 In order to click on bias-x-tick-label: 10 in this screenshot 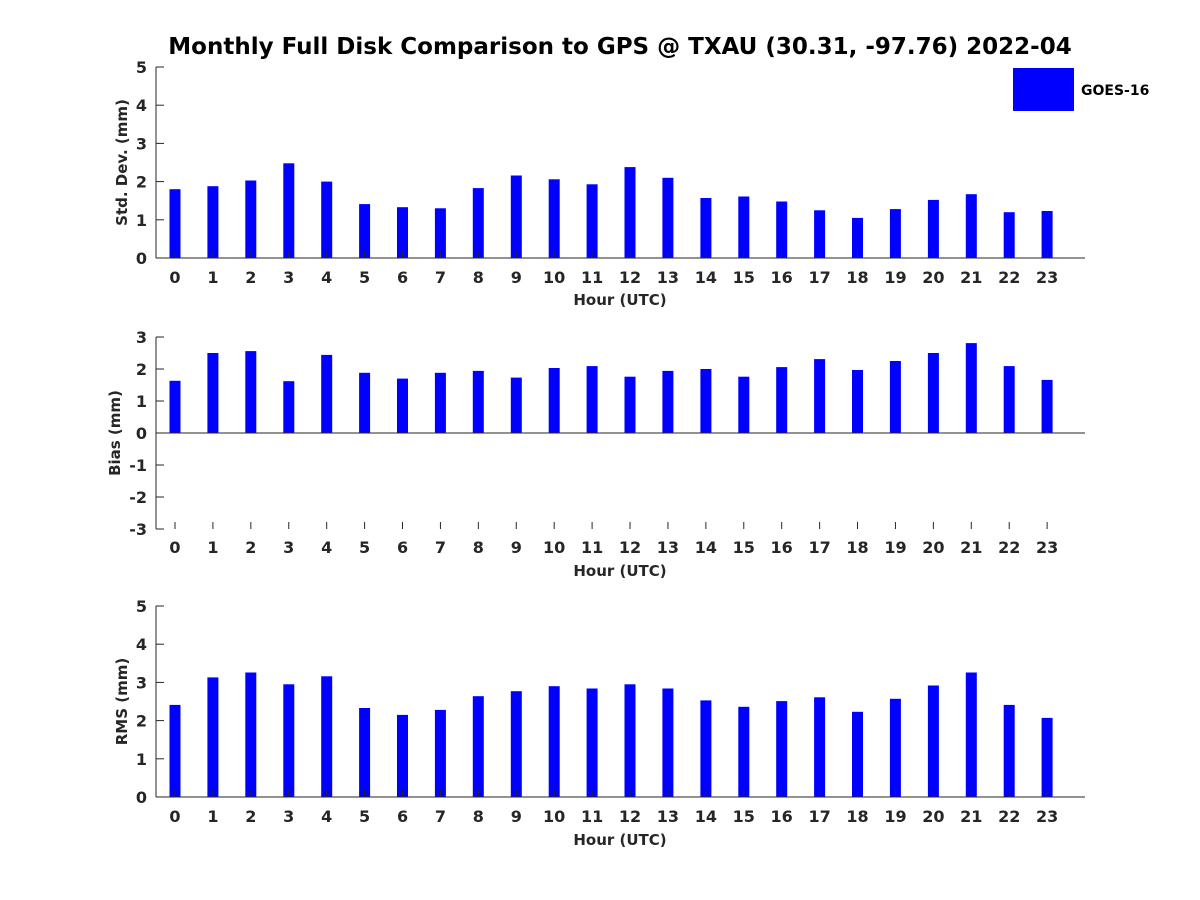, I will do `click(554, 547)`.